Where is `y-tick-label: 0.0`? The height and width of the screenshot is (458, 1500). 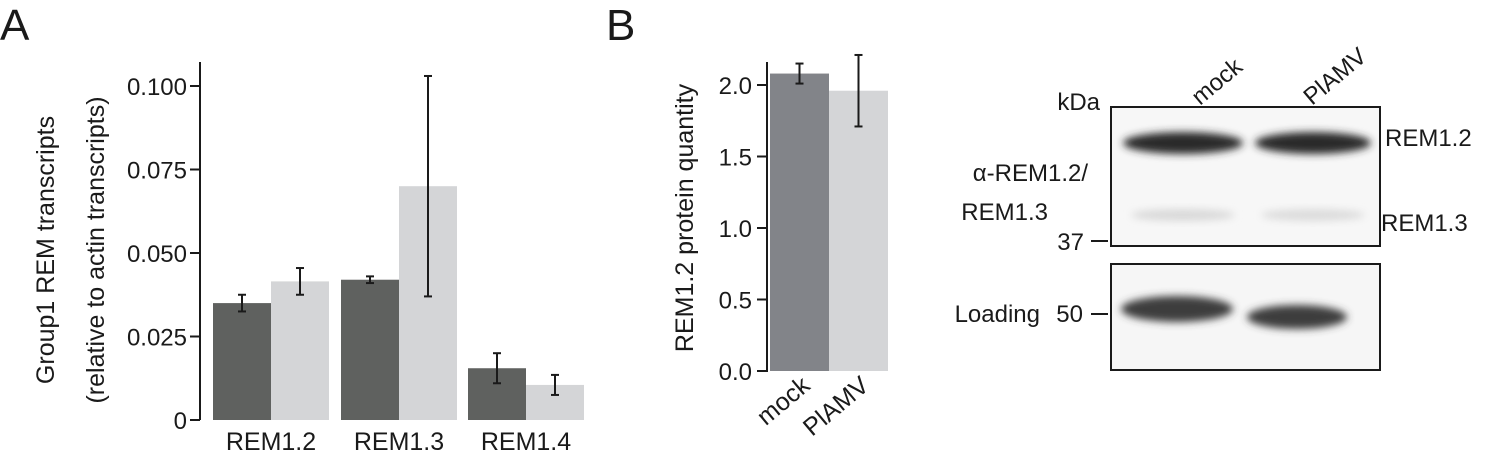 y-tick-label: 0.0 is located at coordinates (735, 372).